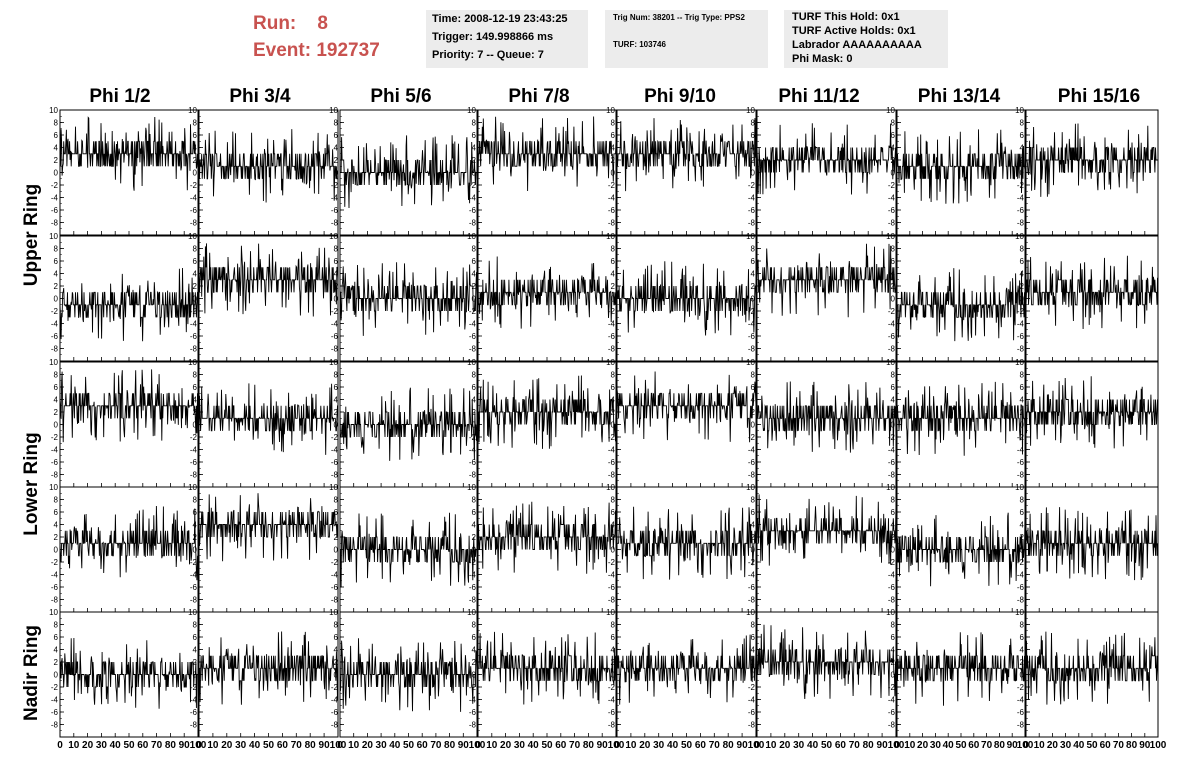 This screenshot has width=1196, height=772. What do you see at coordinates (401, 96) in the screenshot?
I see `column-header-phi-5-6: Phi 5/6` at bounding box center [401, 96].